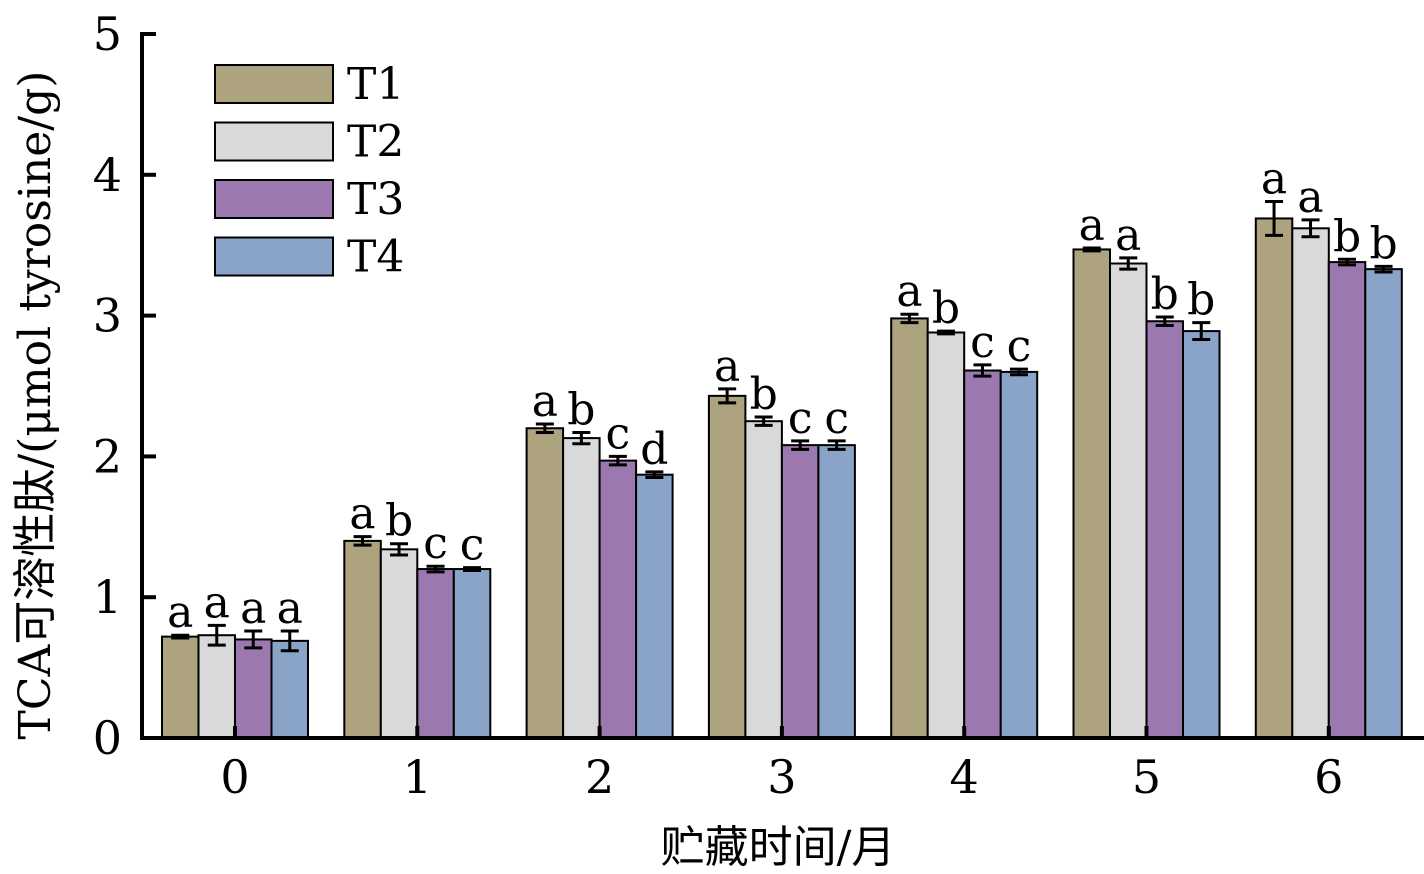 This screenshot has width=1424, height=874. Describe the element at coordinates (964, 777) in the screenshot. I see `x-tick-label: 4` at that location.